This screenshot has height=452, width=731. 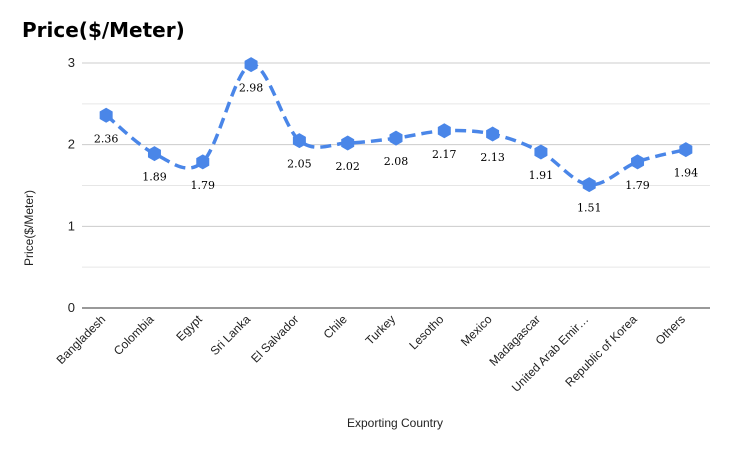 What do you see at coordinates (686, 173) in the screenshot?
I see `data-label: 1.94` at bounding box center [686, 173].